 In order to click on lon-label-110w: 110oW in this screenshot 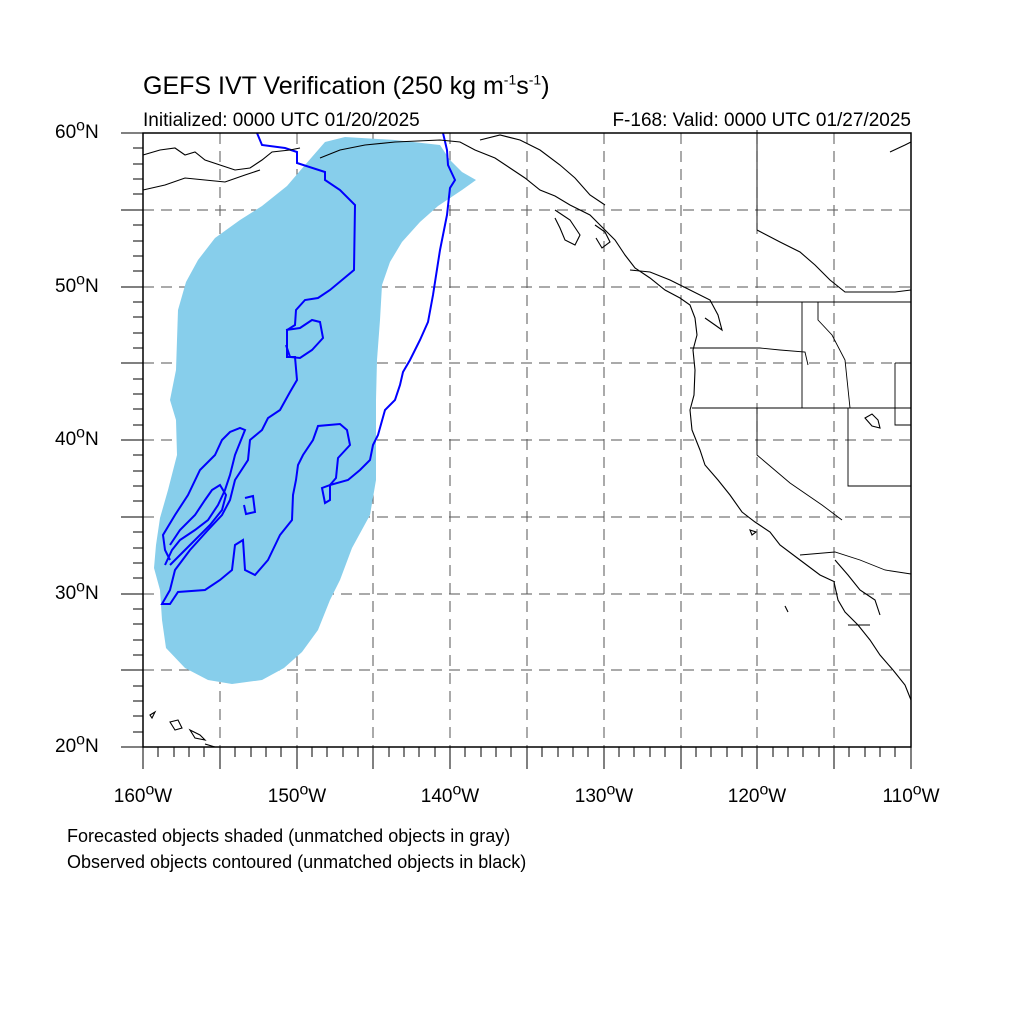, I will do `click(911, 794)`.